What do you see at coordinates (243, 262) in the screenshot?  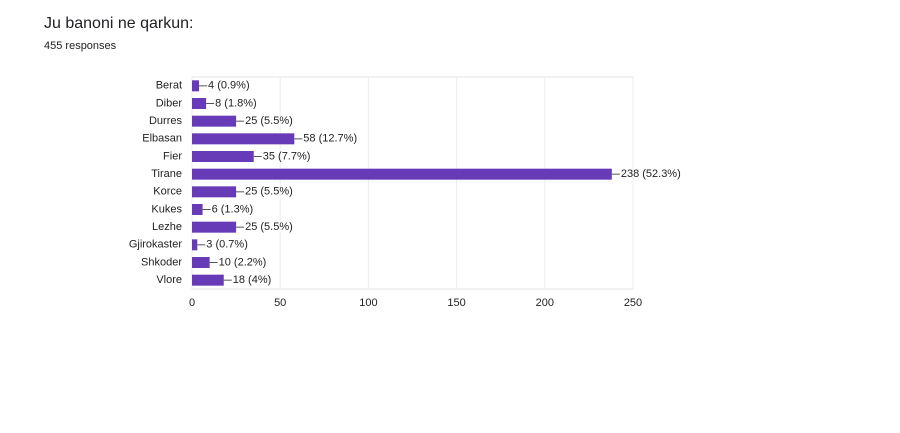 I see `value-label: 10 (2.2%)` at bounding box center [243, 262].